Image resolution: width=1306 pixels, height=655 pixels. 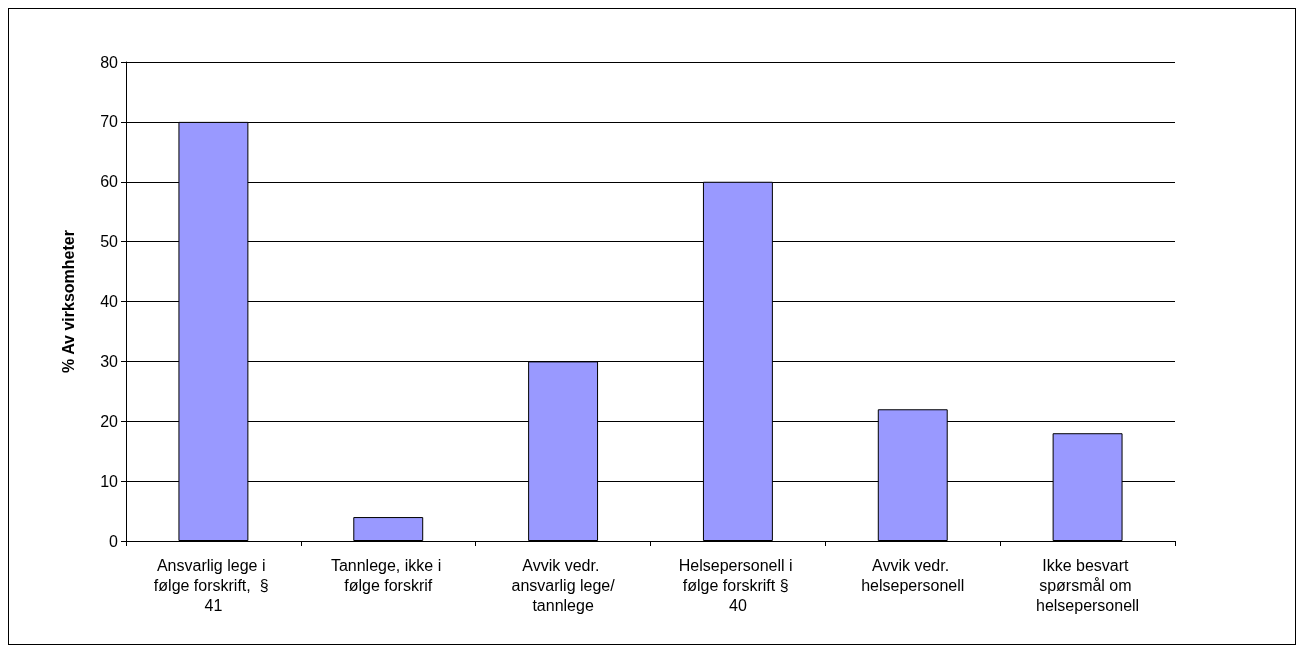 What do you see at coordinates (1087, 585) in the screenshot?
I see `x-tick-label: Ikke besvart spørsmål om helsepersonell` at bounding box center [1087, 585].